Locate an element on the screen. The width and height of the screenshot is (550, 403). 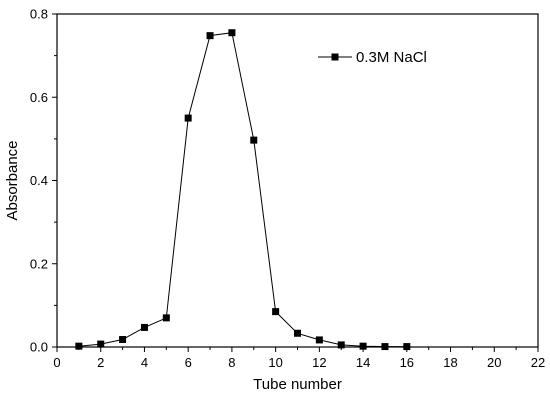
legend-marker is located at coordinates (335, 57).